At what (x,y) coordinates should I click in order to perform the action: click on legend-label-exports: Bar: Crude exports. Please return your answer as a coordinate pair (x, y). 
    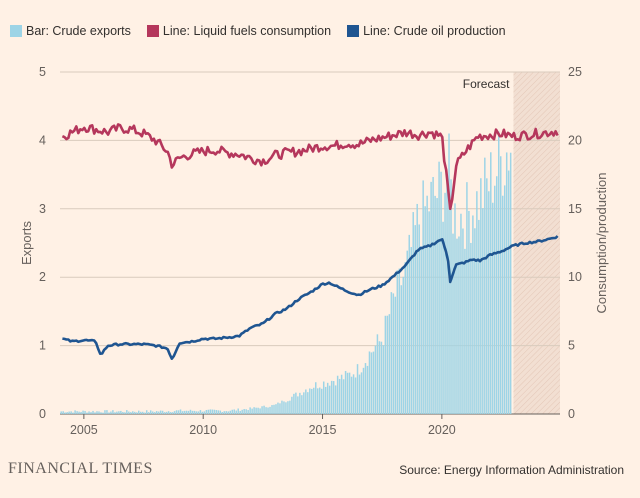
    Looking at the image, I should click on (78, 31).